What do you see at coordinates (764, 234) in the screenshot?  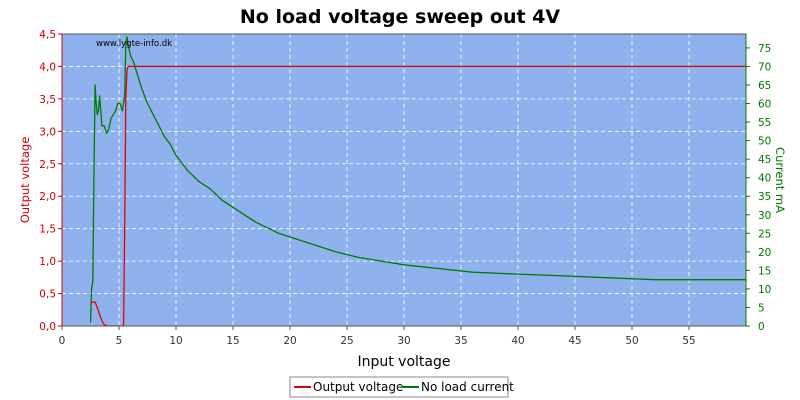 I see `right-tick-label: 25` at bounding box center [764, 234].